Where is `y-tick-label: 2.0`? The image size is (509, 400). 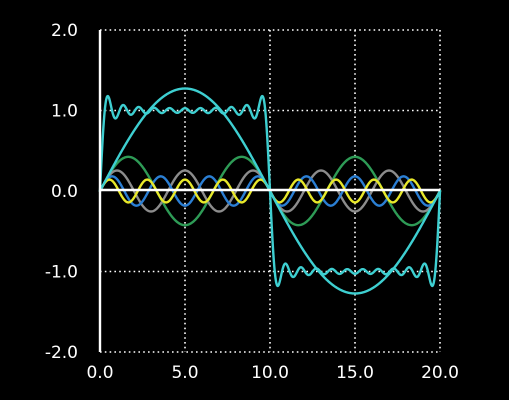 y-tick-label: 2.0 is located at coordinates (64, 31).